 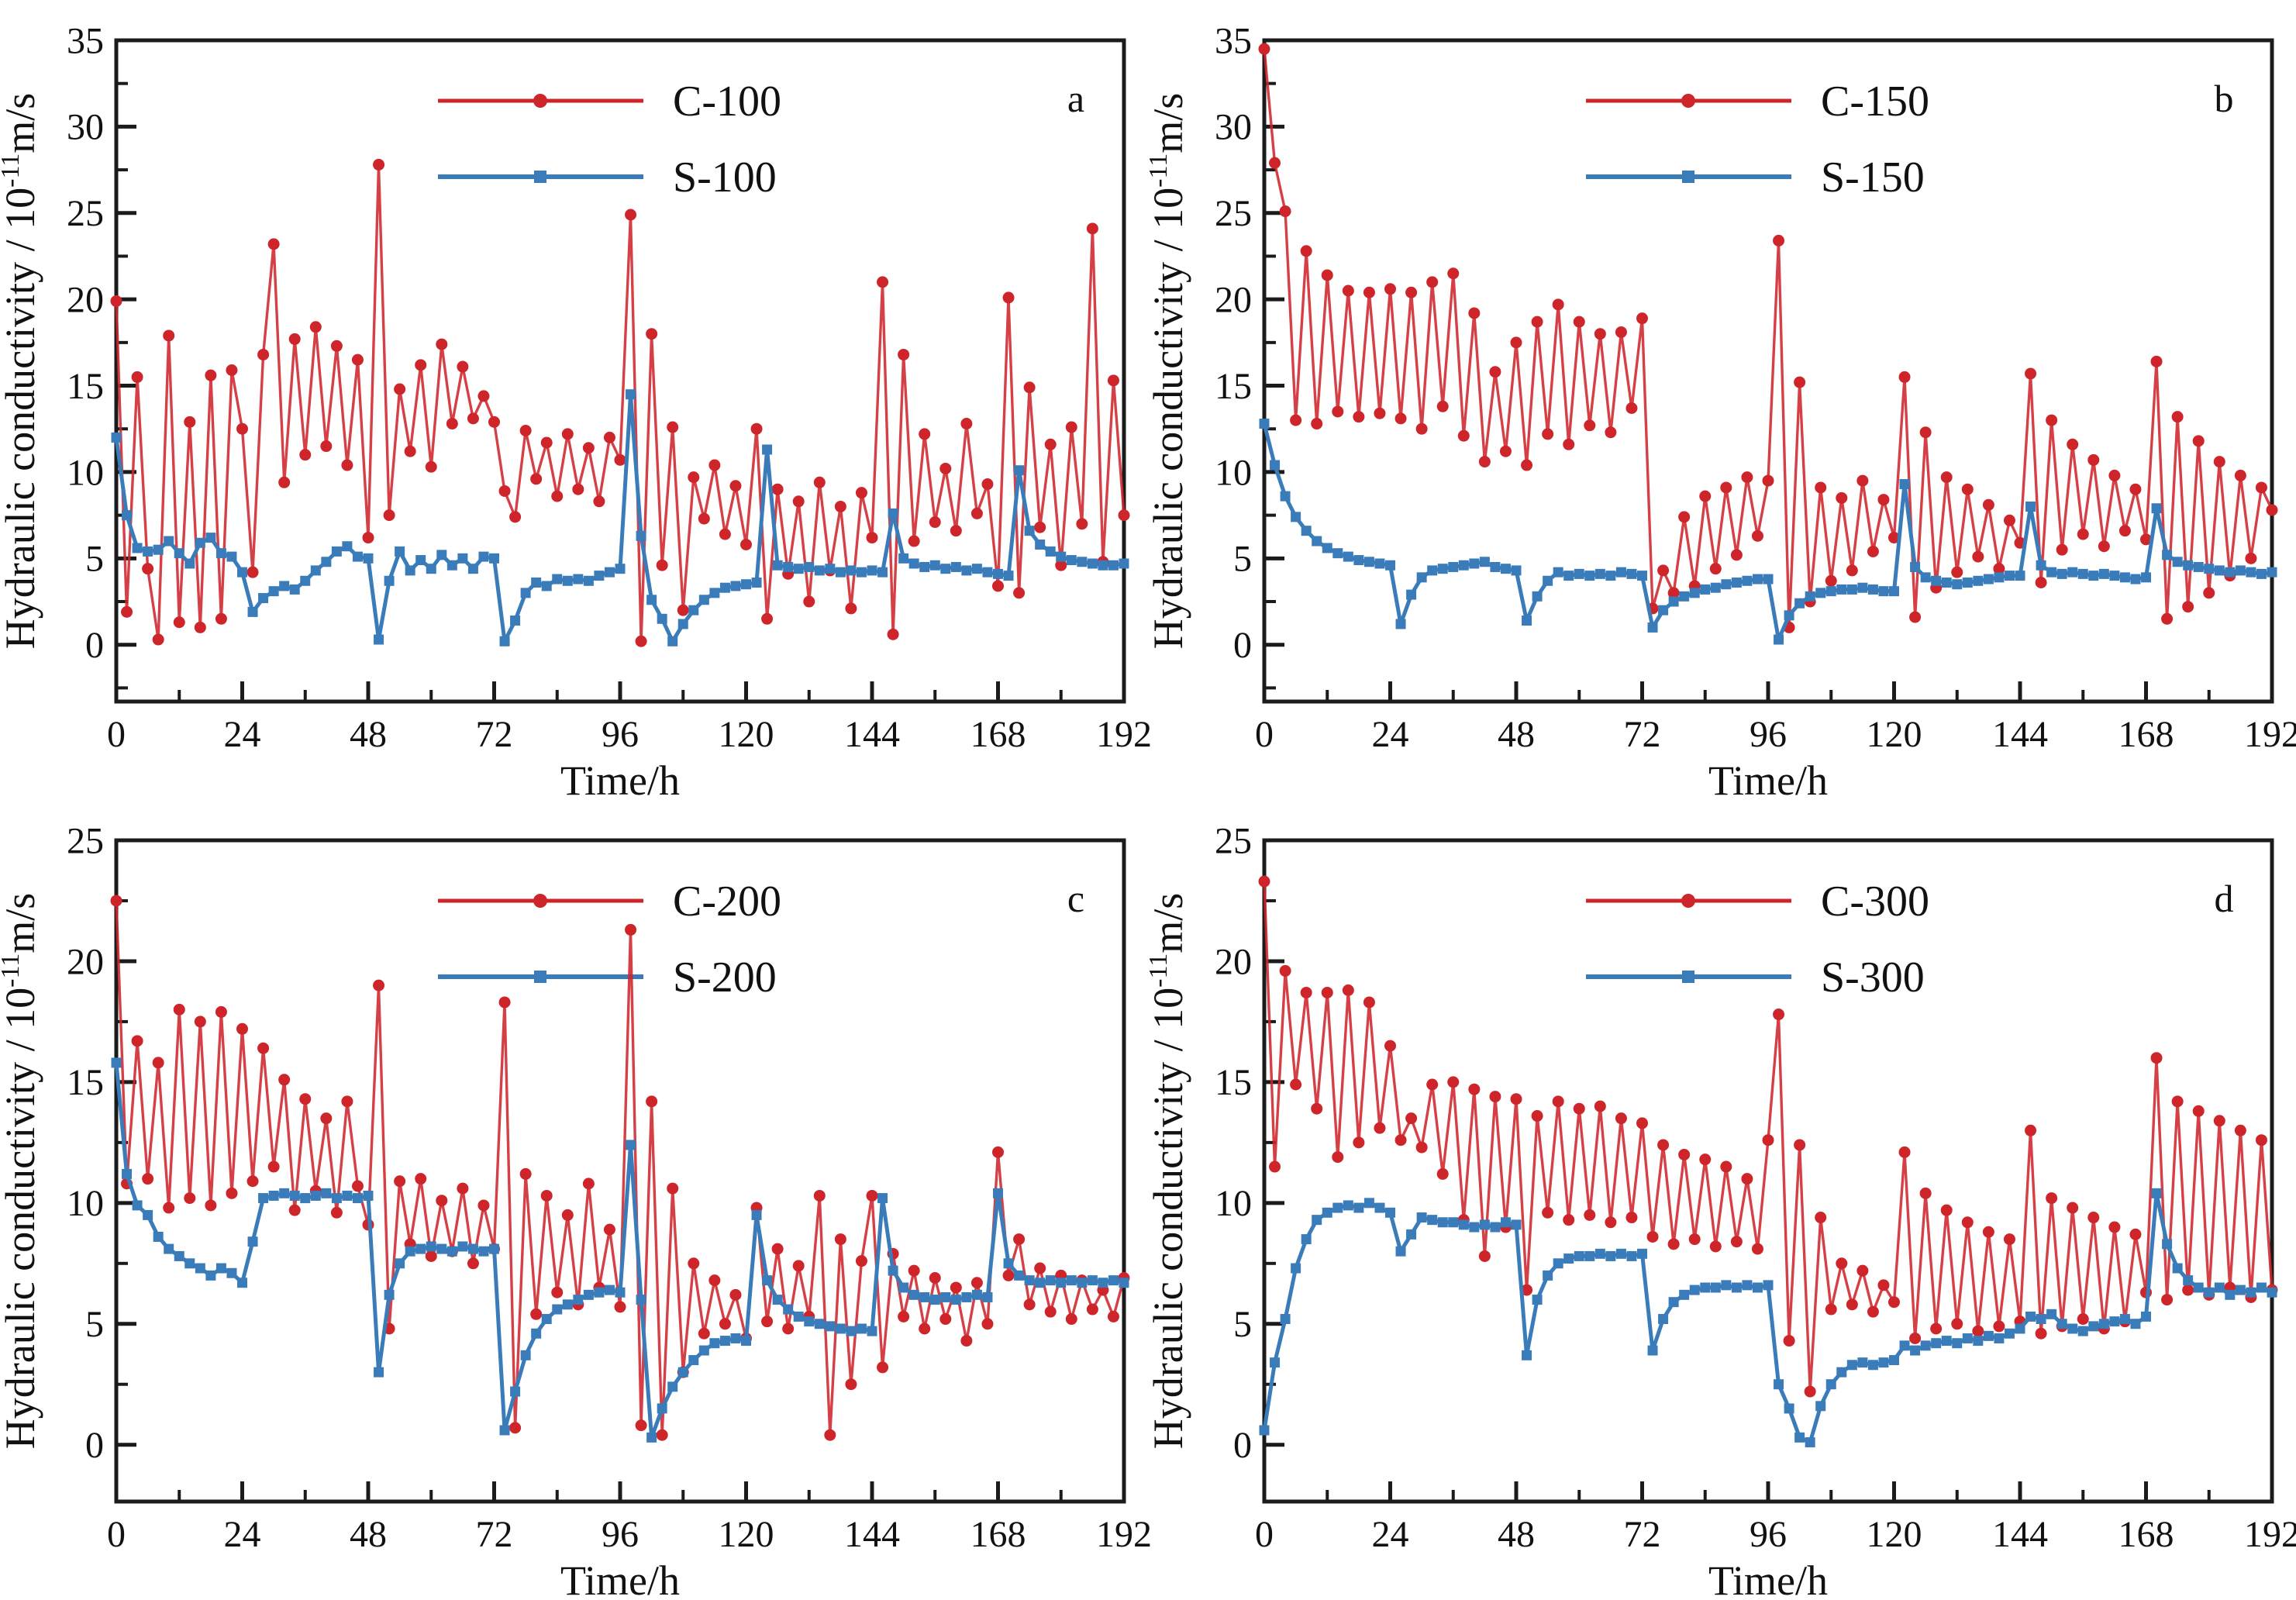 What do you see at coordinates (1233, 127) in the screenshot?
I see `y-tick-label: 30` at bounding box center [1233, 127].